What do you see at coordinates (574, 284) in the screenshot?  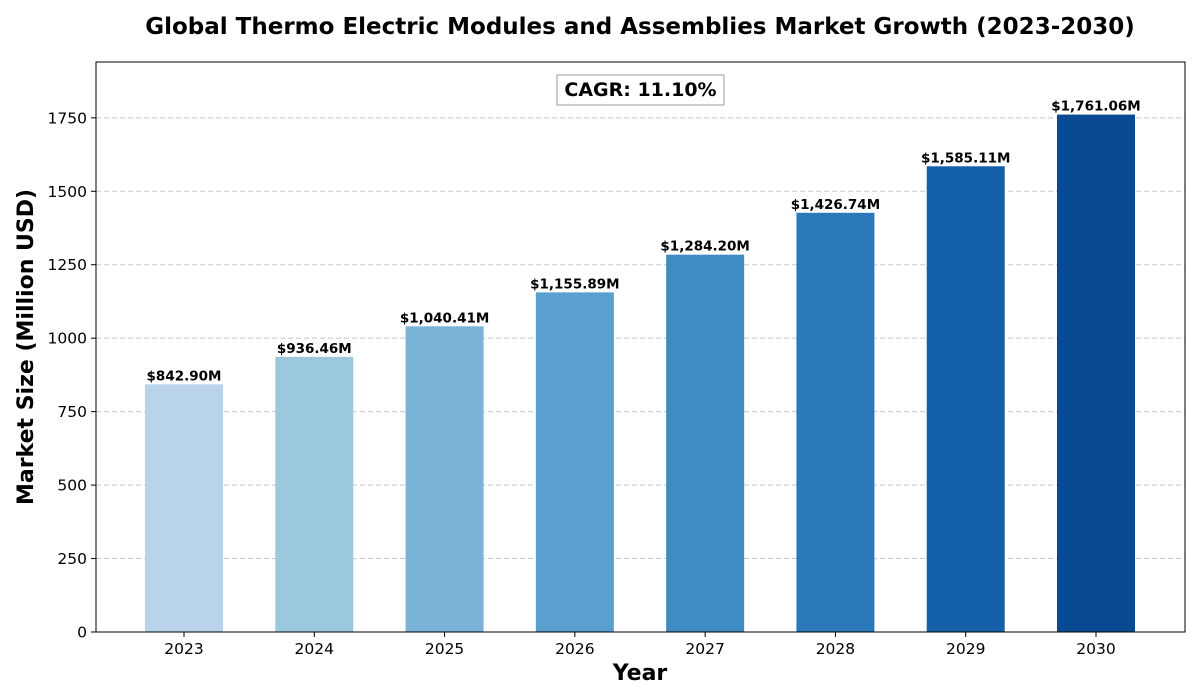 I see `data-label-2026: $1,155.89M` at bounding box center [574, 284].